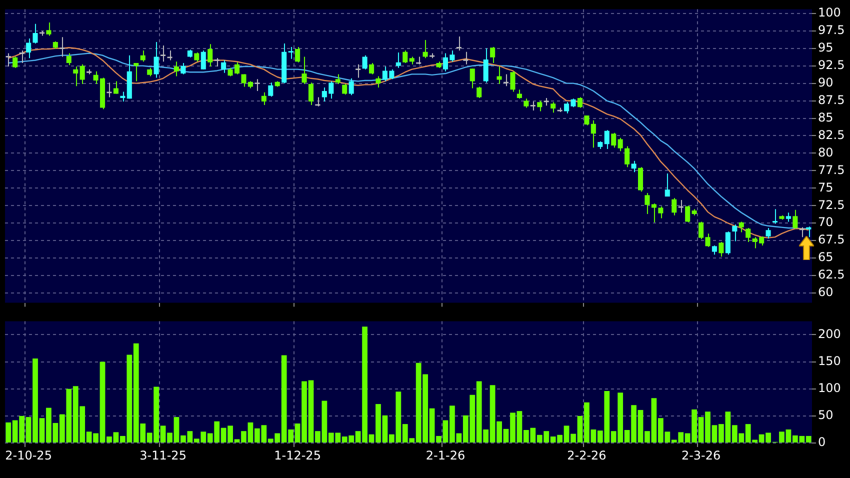 This screenshot has height=478, width=850. I want to click on y-tick-label: 0, so click(822, 442).